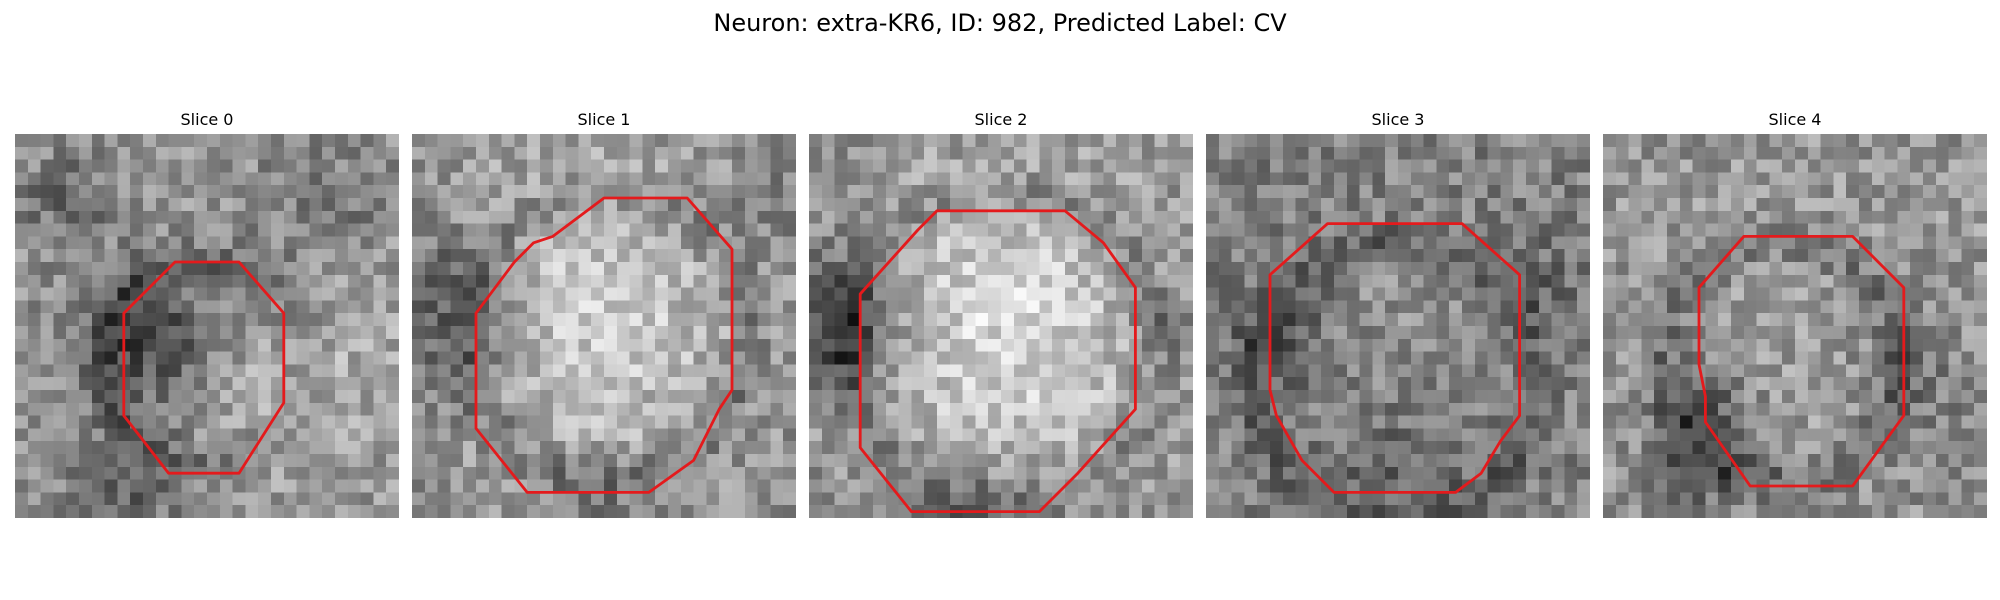  What do you see at coordinates (204, 367) in the screenshot?
I see `contour-outline` at bounding box center [204, 367].